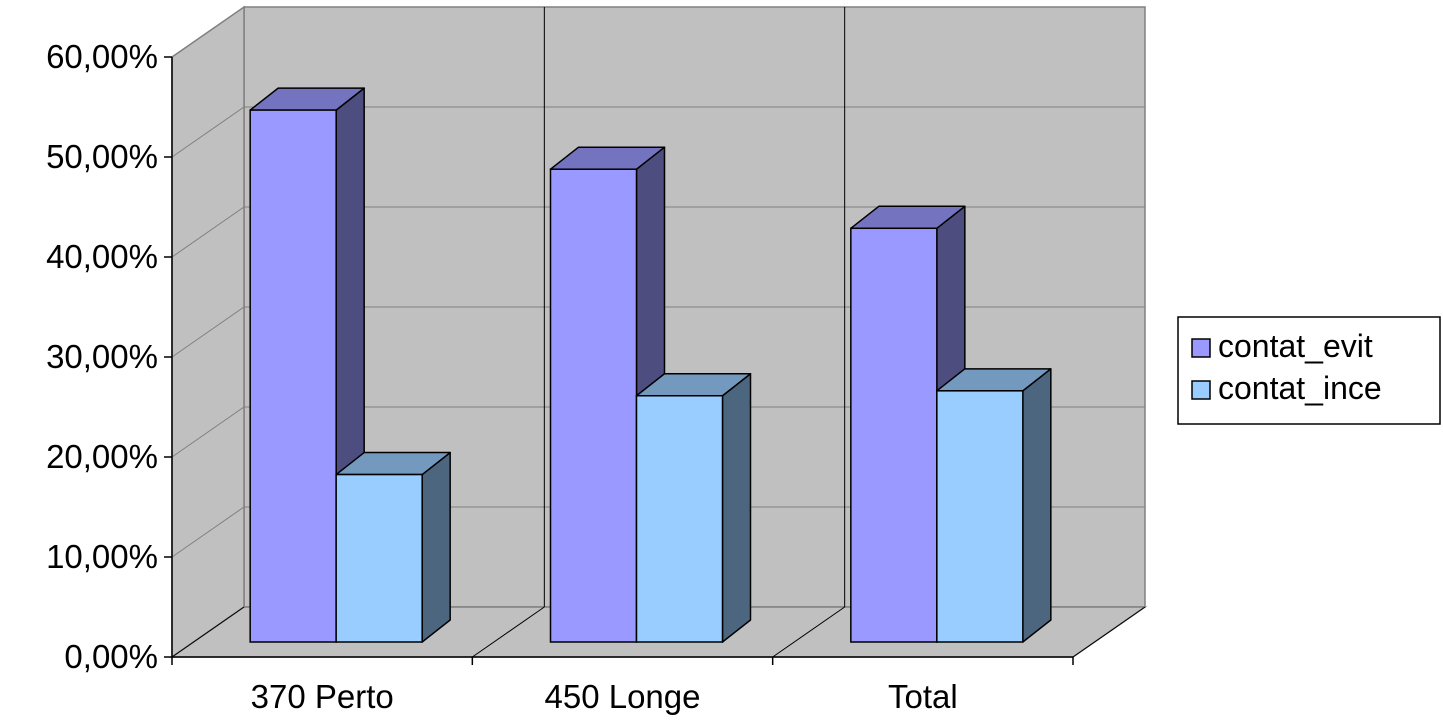  What do you see at coordinates (1300, 388) in the screenshot?
I see `legend-label: contat_ince` at bounding box center [1300, 388].